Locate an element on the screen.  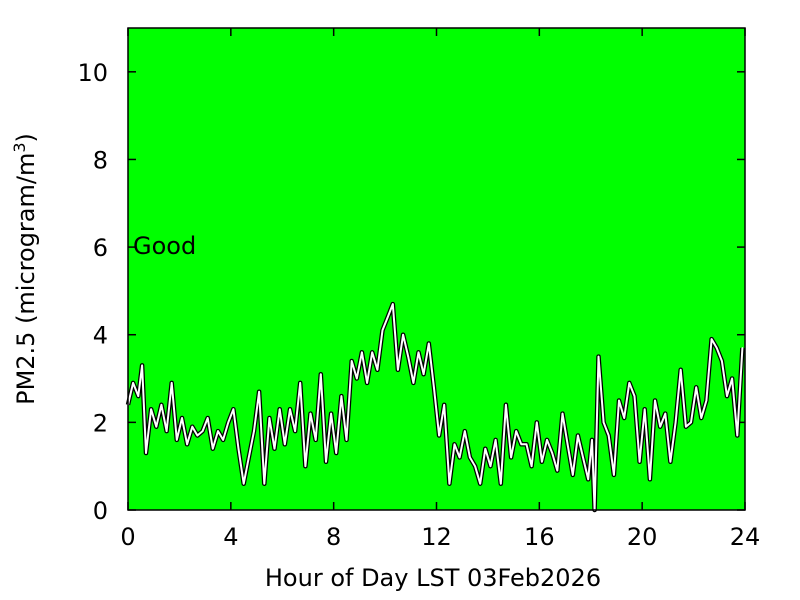
y-tick-label-2: 2 is located at coordinates (100, 423).